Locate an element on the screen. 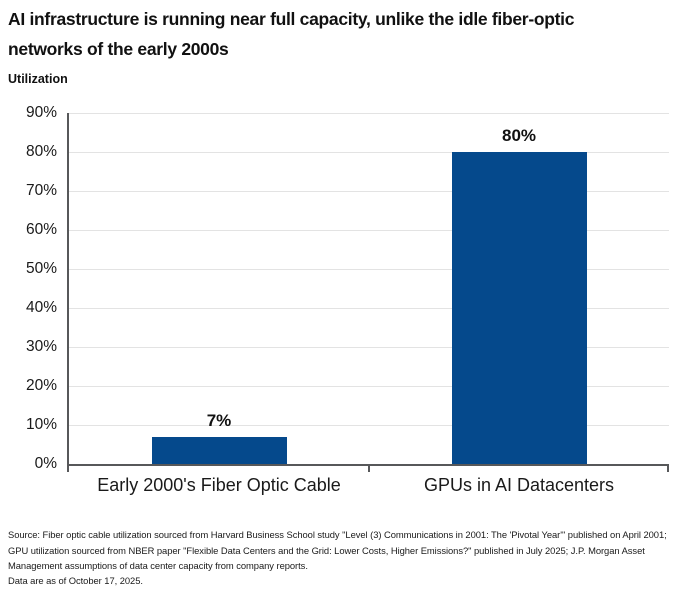 This screenshot has width=680, height=591. y-tick-label: 50% is located at coordinates (41, 268).